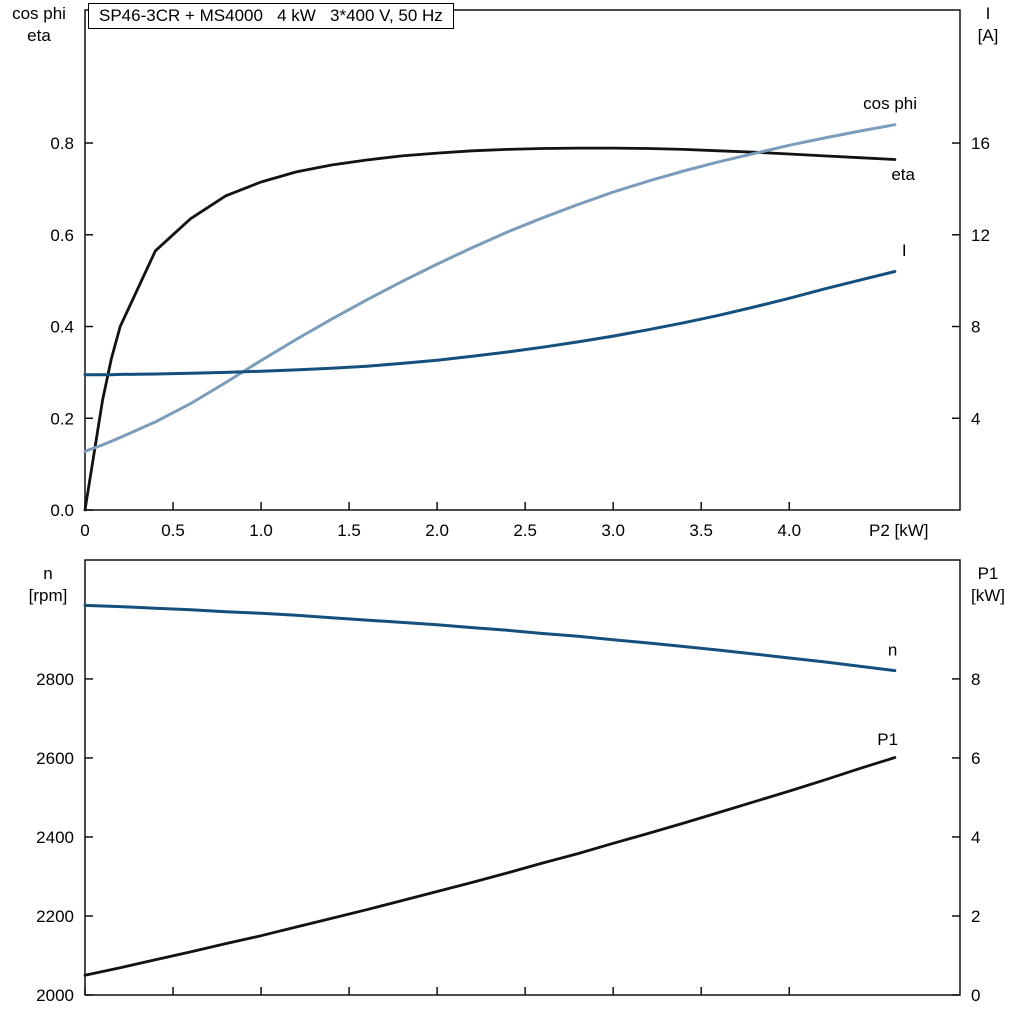 This screenshot has height=1024, width=1024. What do you see at coordinates (988, 585) in the screenshot?
I see `bottom-right-axis-title: P1 [kW]` at bounding box center [988, 585].